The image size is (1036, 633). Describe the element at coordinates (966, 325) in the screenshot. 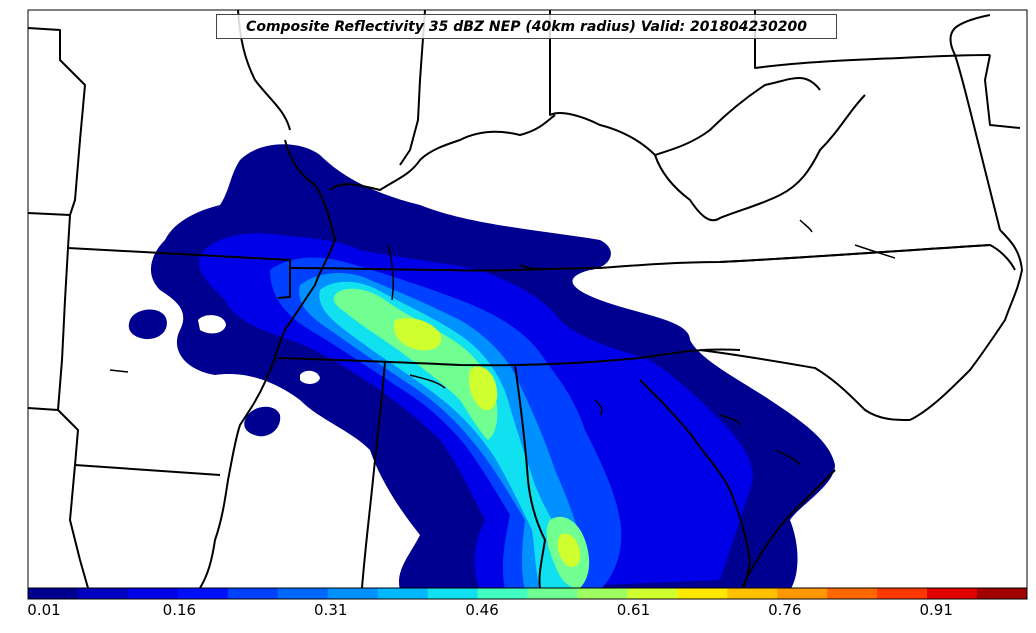

I see `coast-nc` at that location.